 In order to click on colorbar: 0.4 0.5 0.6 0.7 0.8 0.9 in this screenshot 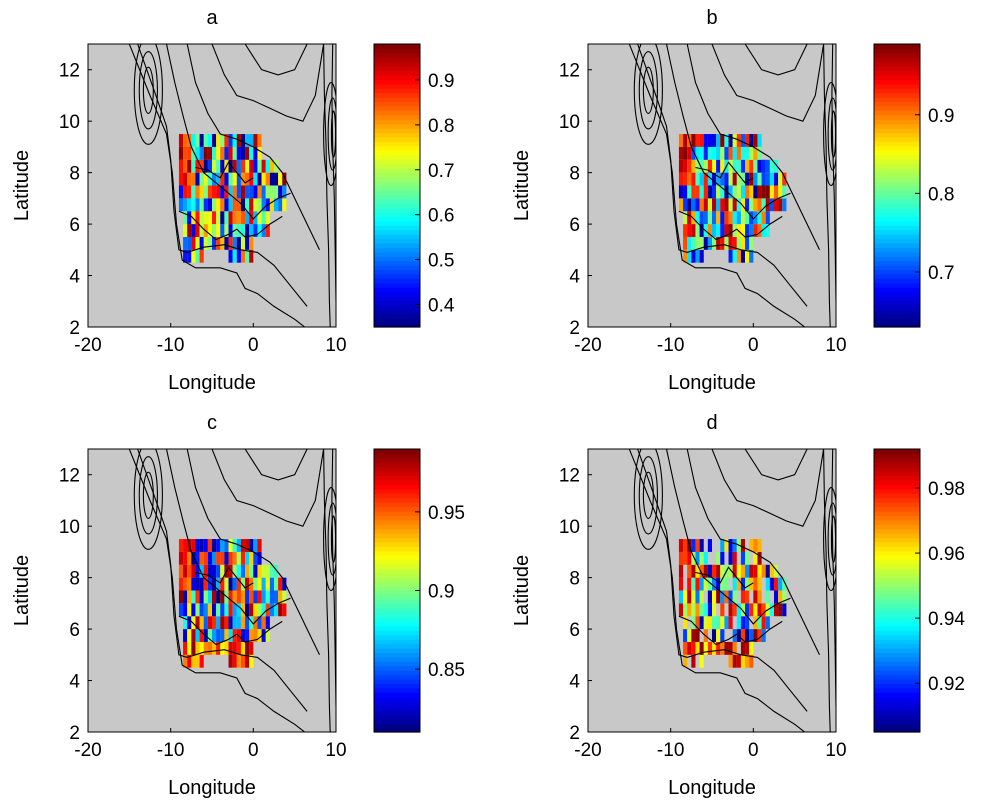, I will do `click(414, 185)`.